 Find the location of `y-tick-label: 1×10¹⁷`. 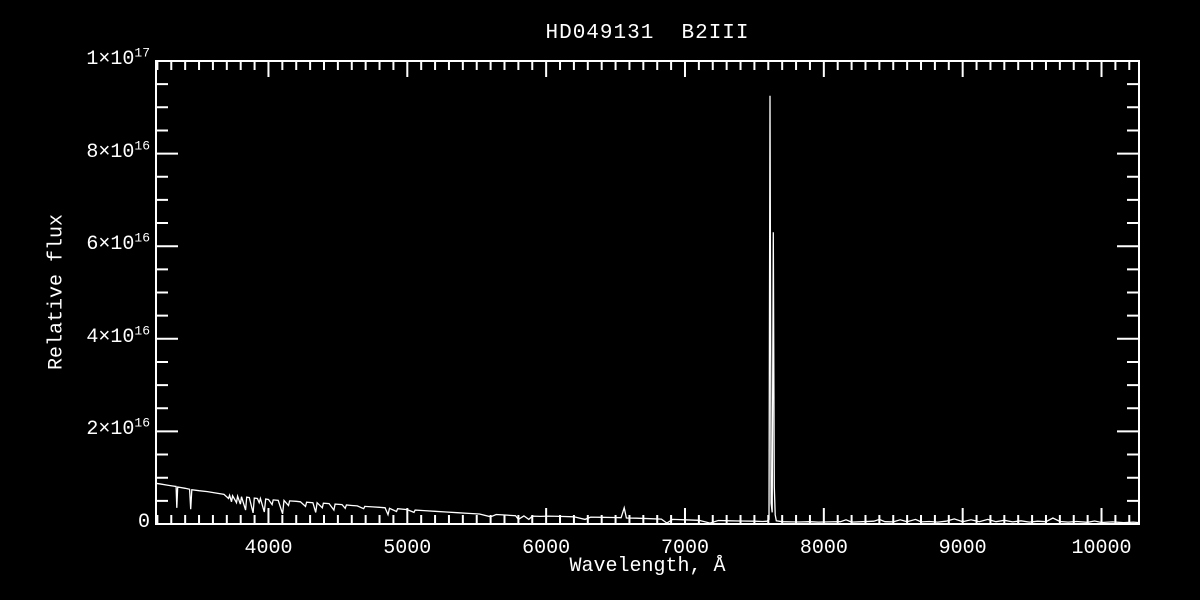

y-tick-label: 1×10¹⁷ is located at coordinates (118, 58).